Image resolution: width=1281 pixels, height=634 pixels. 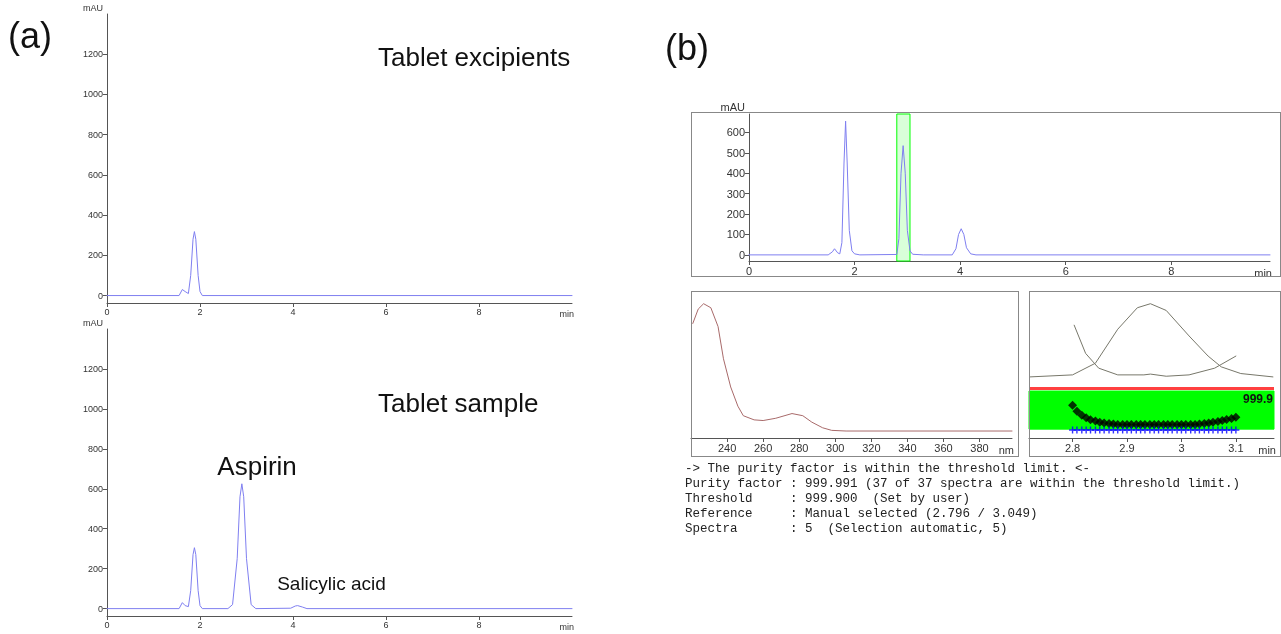 What do you see at coordinates (871, 447) in the screenshot?
I see `x-tick-label: 320` at bounding box center [871, 447].